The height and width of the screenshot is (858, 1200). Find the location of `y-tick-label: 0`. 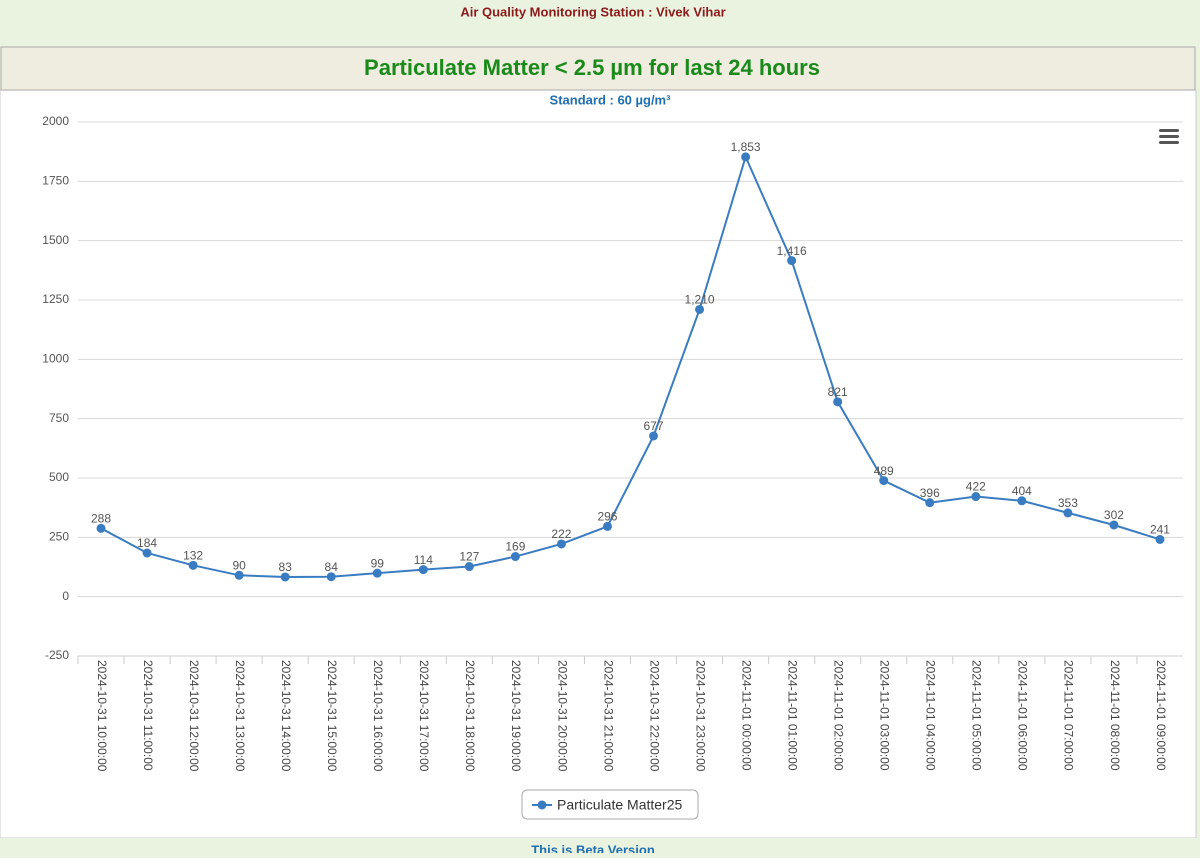

y-tick-label: 0 is located at coordinates (65, 596).